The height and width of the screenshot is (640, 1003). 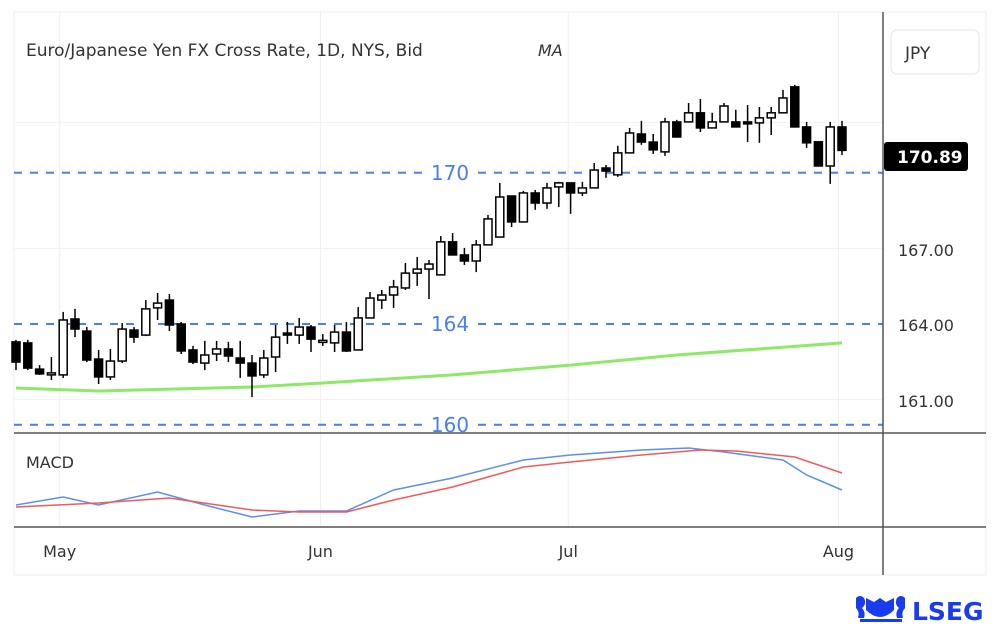 What do you see at coordinates (320, 551) in the screenshot?
I see `x-tick-label: Jun` at bounding box center [320, 551].